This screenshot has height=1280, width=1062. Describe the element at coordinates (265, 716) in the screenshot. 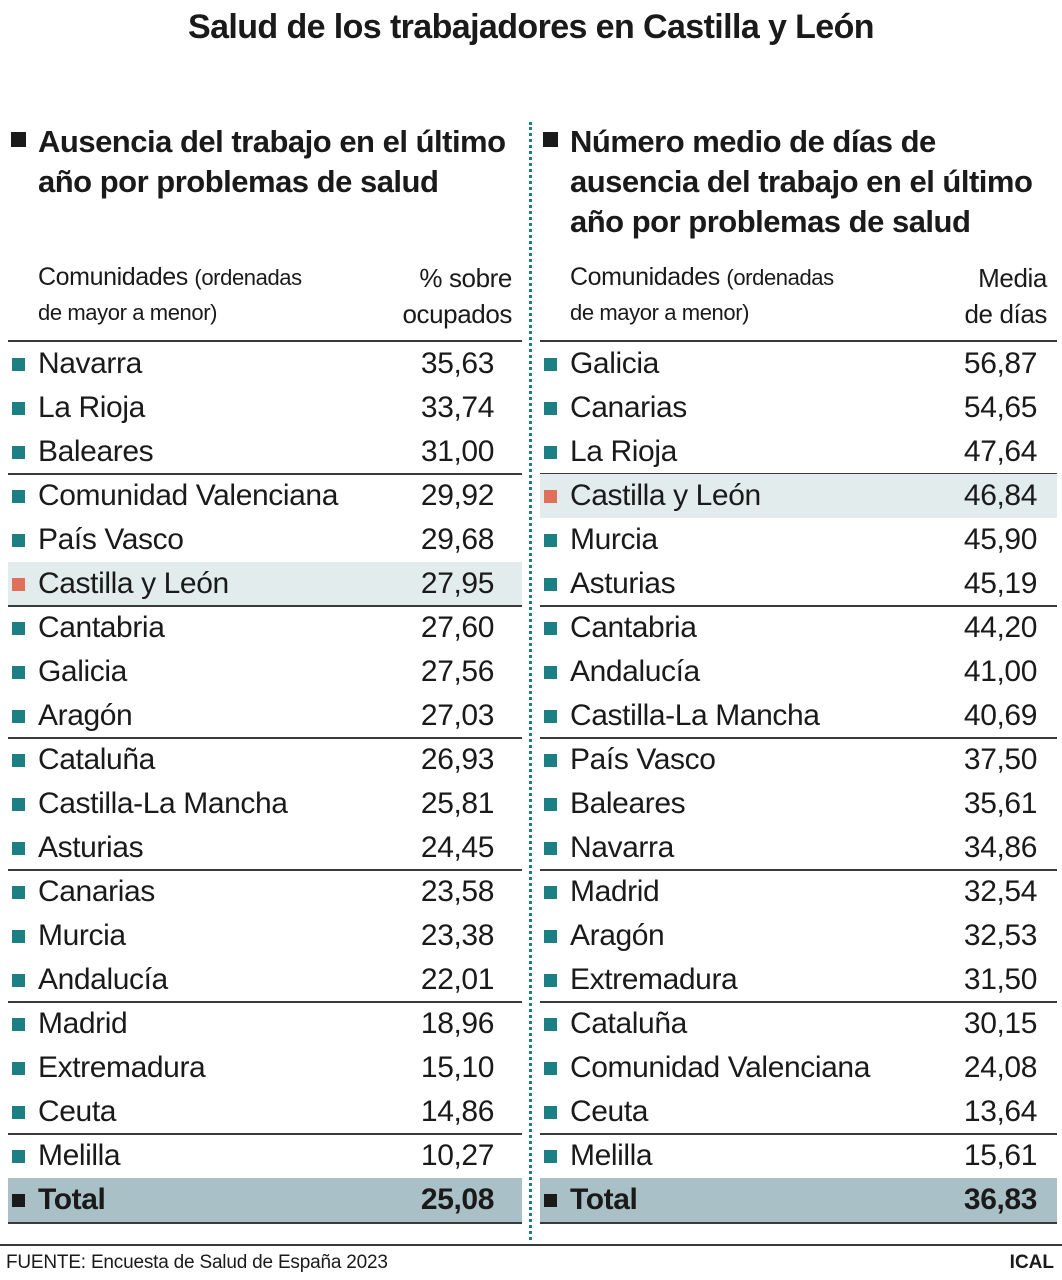

I see `table-row: Aragón 27,03` at that location.